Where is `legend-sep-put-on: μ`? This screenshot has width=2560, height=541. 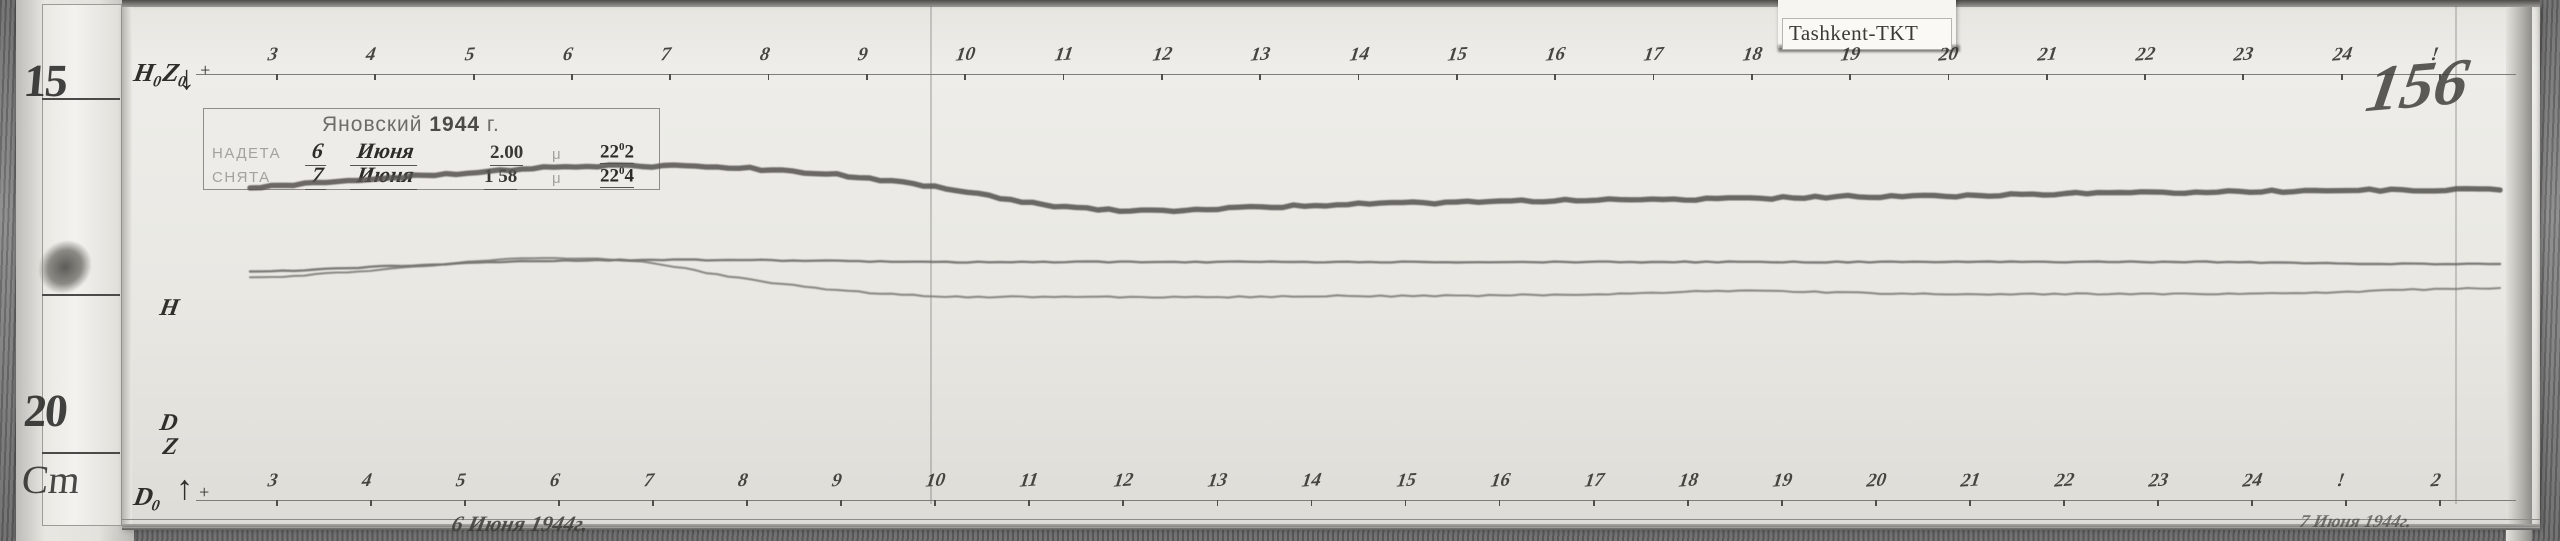 legend-sep-put-on: μ is located at coordinates (557, 154).